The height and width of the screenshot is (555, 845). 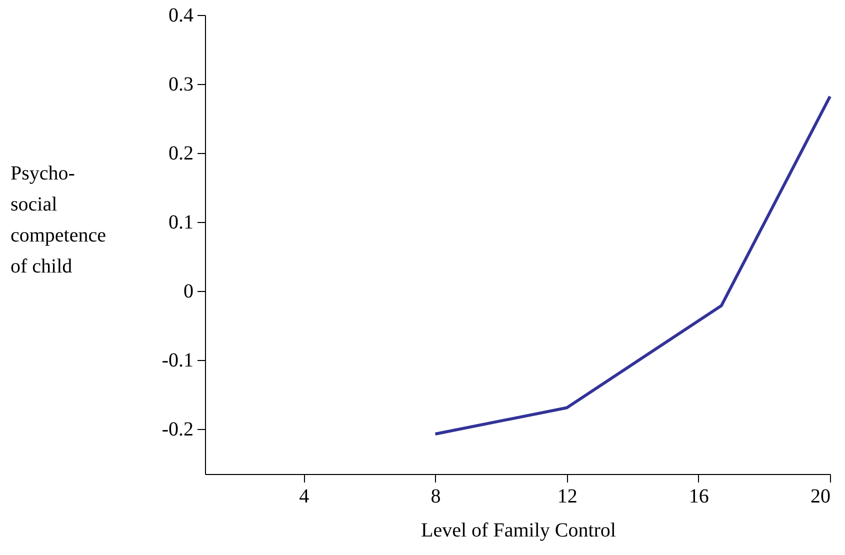 What do you see at coordinates (181, 153) in the screenshot?
I see `y-tick-label: 0.2` at bounding box center [181, 153].